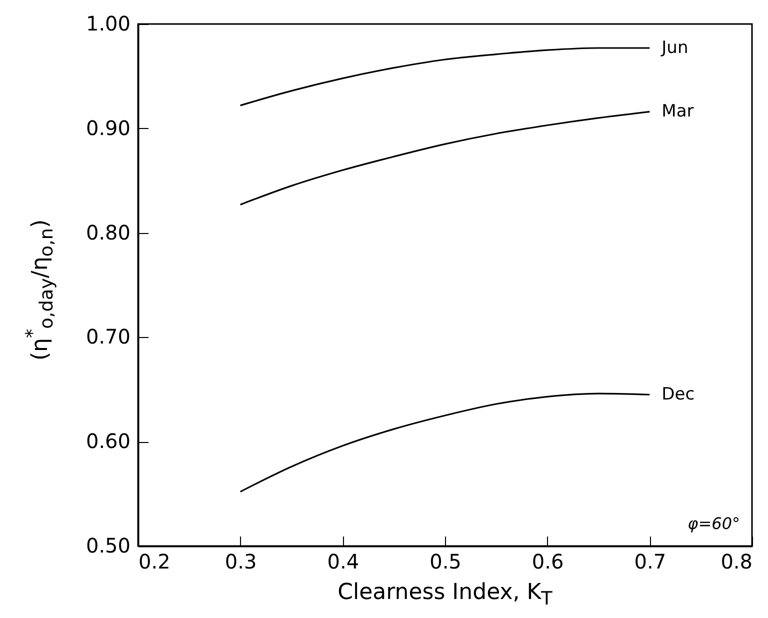 The width and height of the screenshot is (768, 618). What do you see at coordinates (108, 546) in the screenshot?
I see `y-tick-label: 0.50` at bounding box center [108, 546].